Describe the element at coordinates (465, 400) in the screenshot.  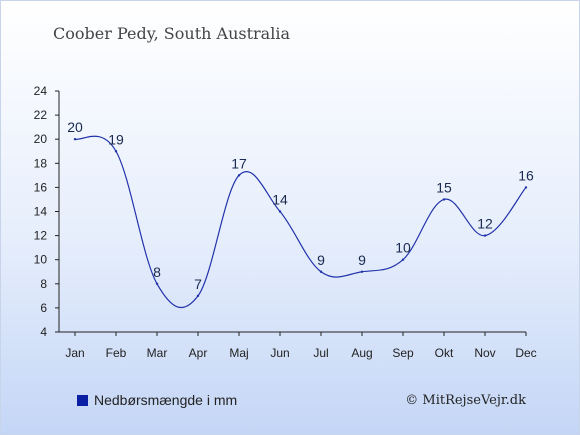
I see `credit-text: © MitRejseVejr.dk` at that location.